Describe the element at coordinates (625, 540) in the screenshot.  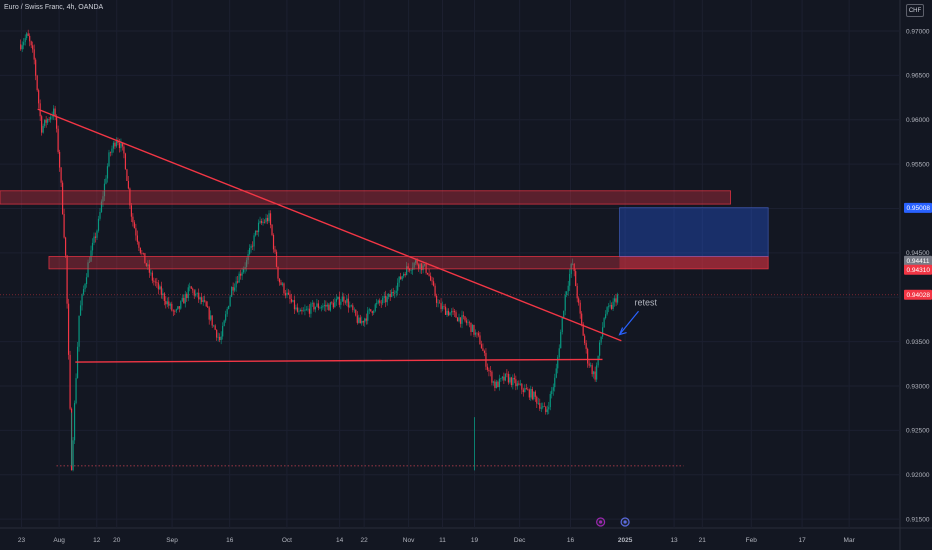
I see `time-tick-label: 2025` at that location.